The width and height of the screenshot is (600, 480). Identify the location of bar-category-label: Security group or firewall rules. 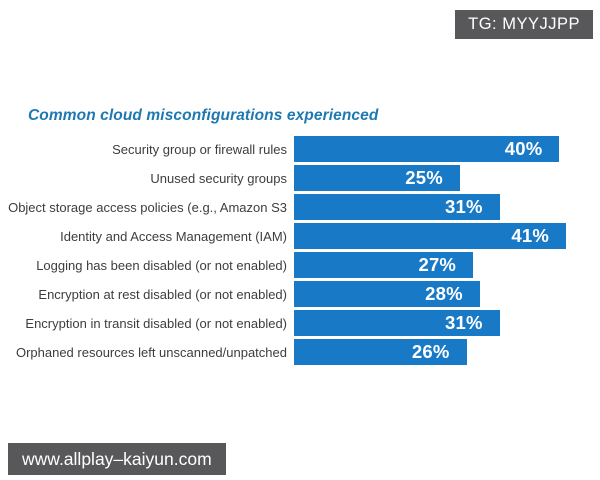
(199, 149).